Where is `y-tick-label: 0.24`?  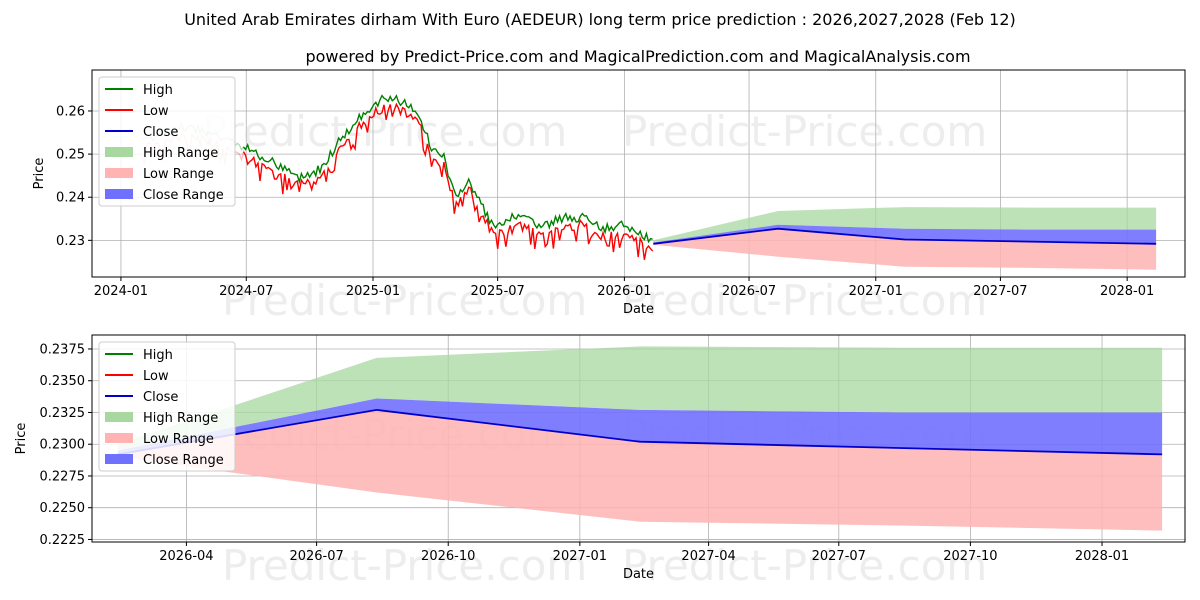
y-tick-label: 0.24 is located at coordinates (70, 198).